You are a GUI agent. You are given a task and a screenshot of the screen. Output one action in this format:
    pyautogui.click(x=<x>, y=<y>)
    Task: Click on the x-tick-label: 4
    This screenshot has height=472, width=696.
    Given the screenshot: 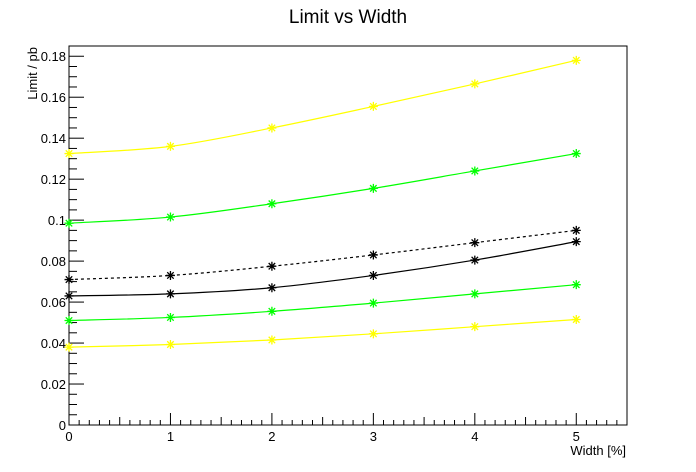 What is the action you would take?
    pyautogui.click(x=474, y=436)
    